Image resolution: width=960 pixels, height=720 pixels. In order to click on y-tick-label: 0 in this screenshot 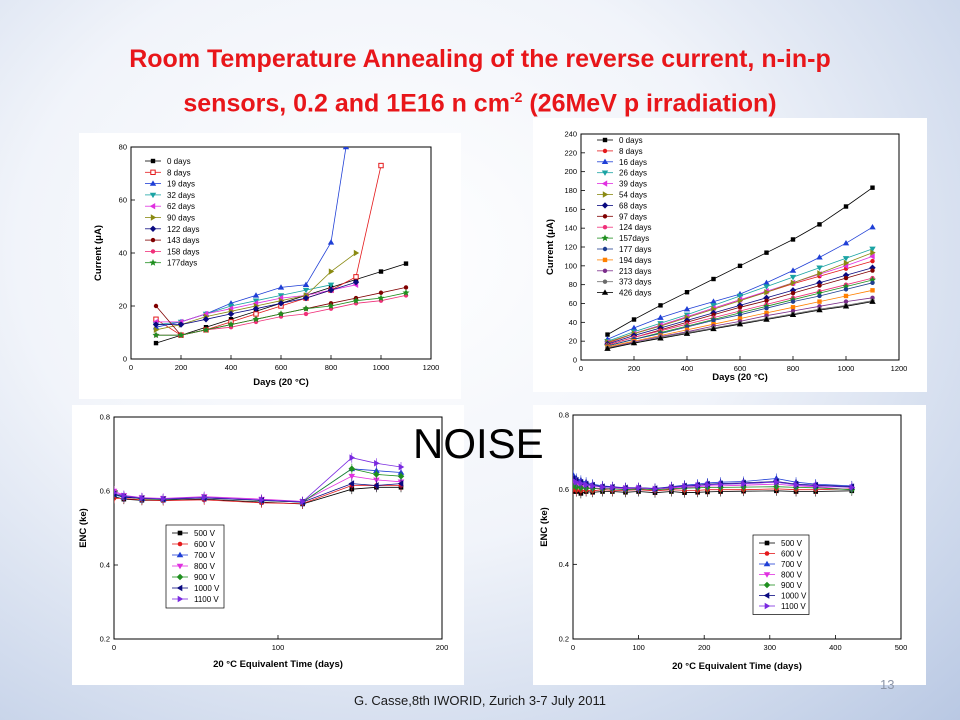, I will do `click(125, 359)`.